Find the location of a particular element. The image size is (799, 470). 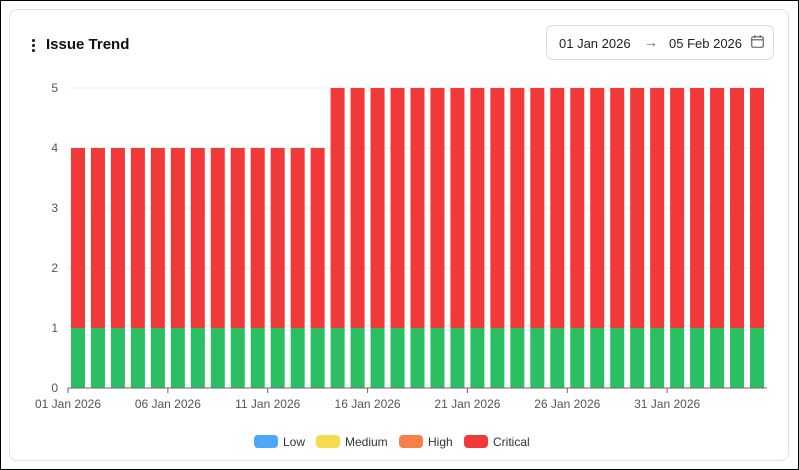

calendar-icon is located at coordinates (757, 41).